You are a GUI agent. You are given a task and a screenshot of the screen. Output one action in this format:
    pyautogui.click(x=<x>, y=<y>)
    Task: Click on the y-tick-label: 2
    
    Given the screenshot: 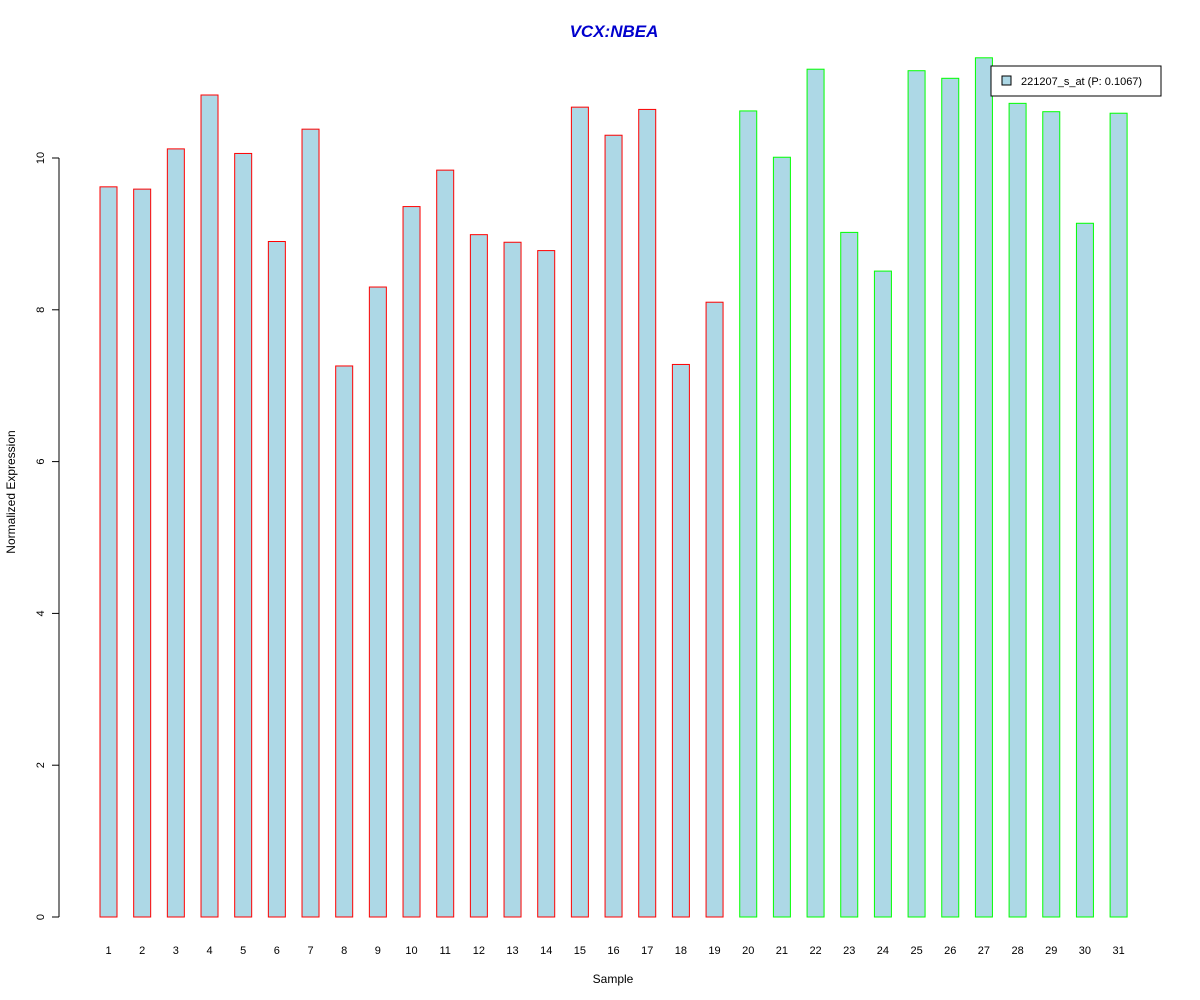 What is the action you would take?
    pyautogui.click(x=41, y=765)
    